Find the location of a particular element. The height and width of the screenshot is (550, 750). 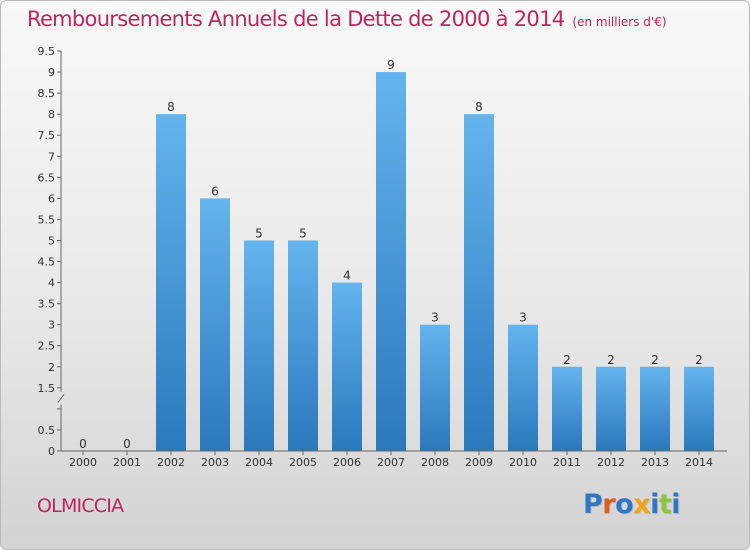

y-tick-label: 9 is located at coordinates (51, 72).